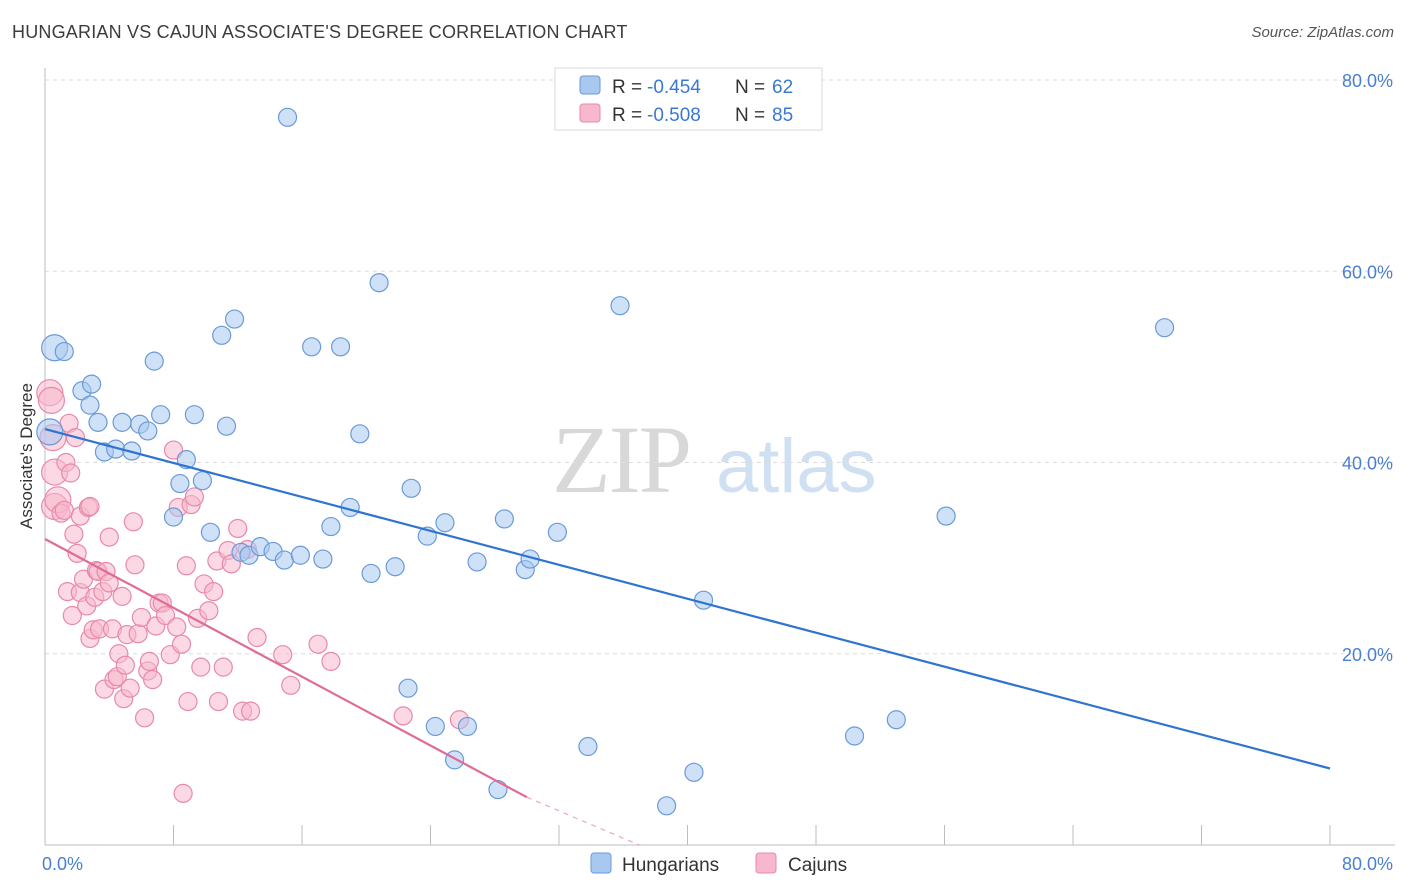  What do you see at coordinates (286, 668) in the screenshot?
I see `cajuns-trend-line` at bounding box center [286, 668].